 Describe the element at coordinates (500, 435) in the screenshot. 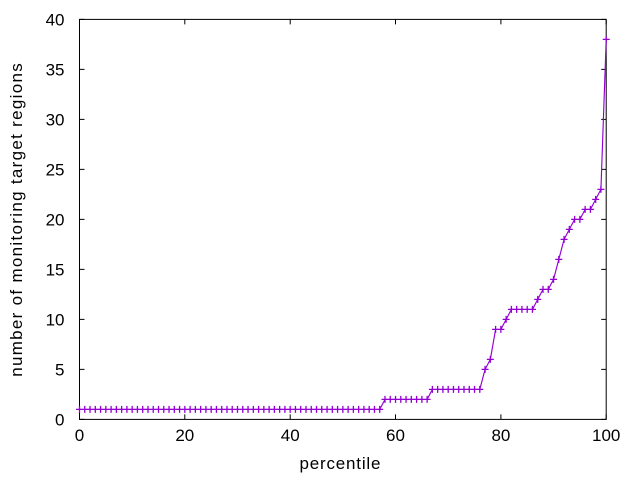

I see `svg-text: 80` at that location.